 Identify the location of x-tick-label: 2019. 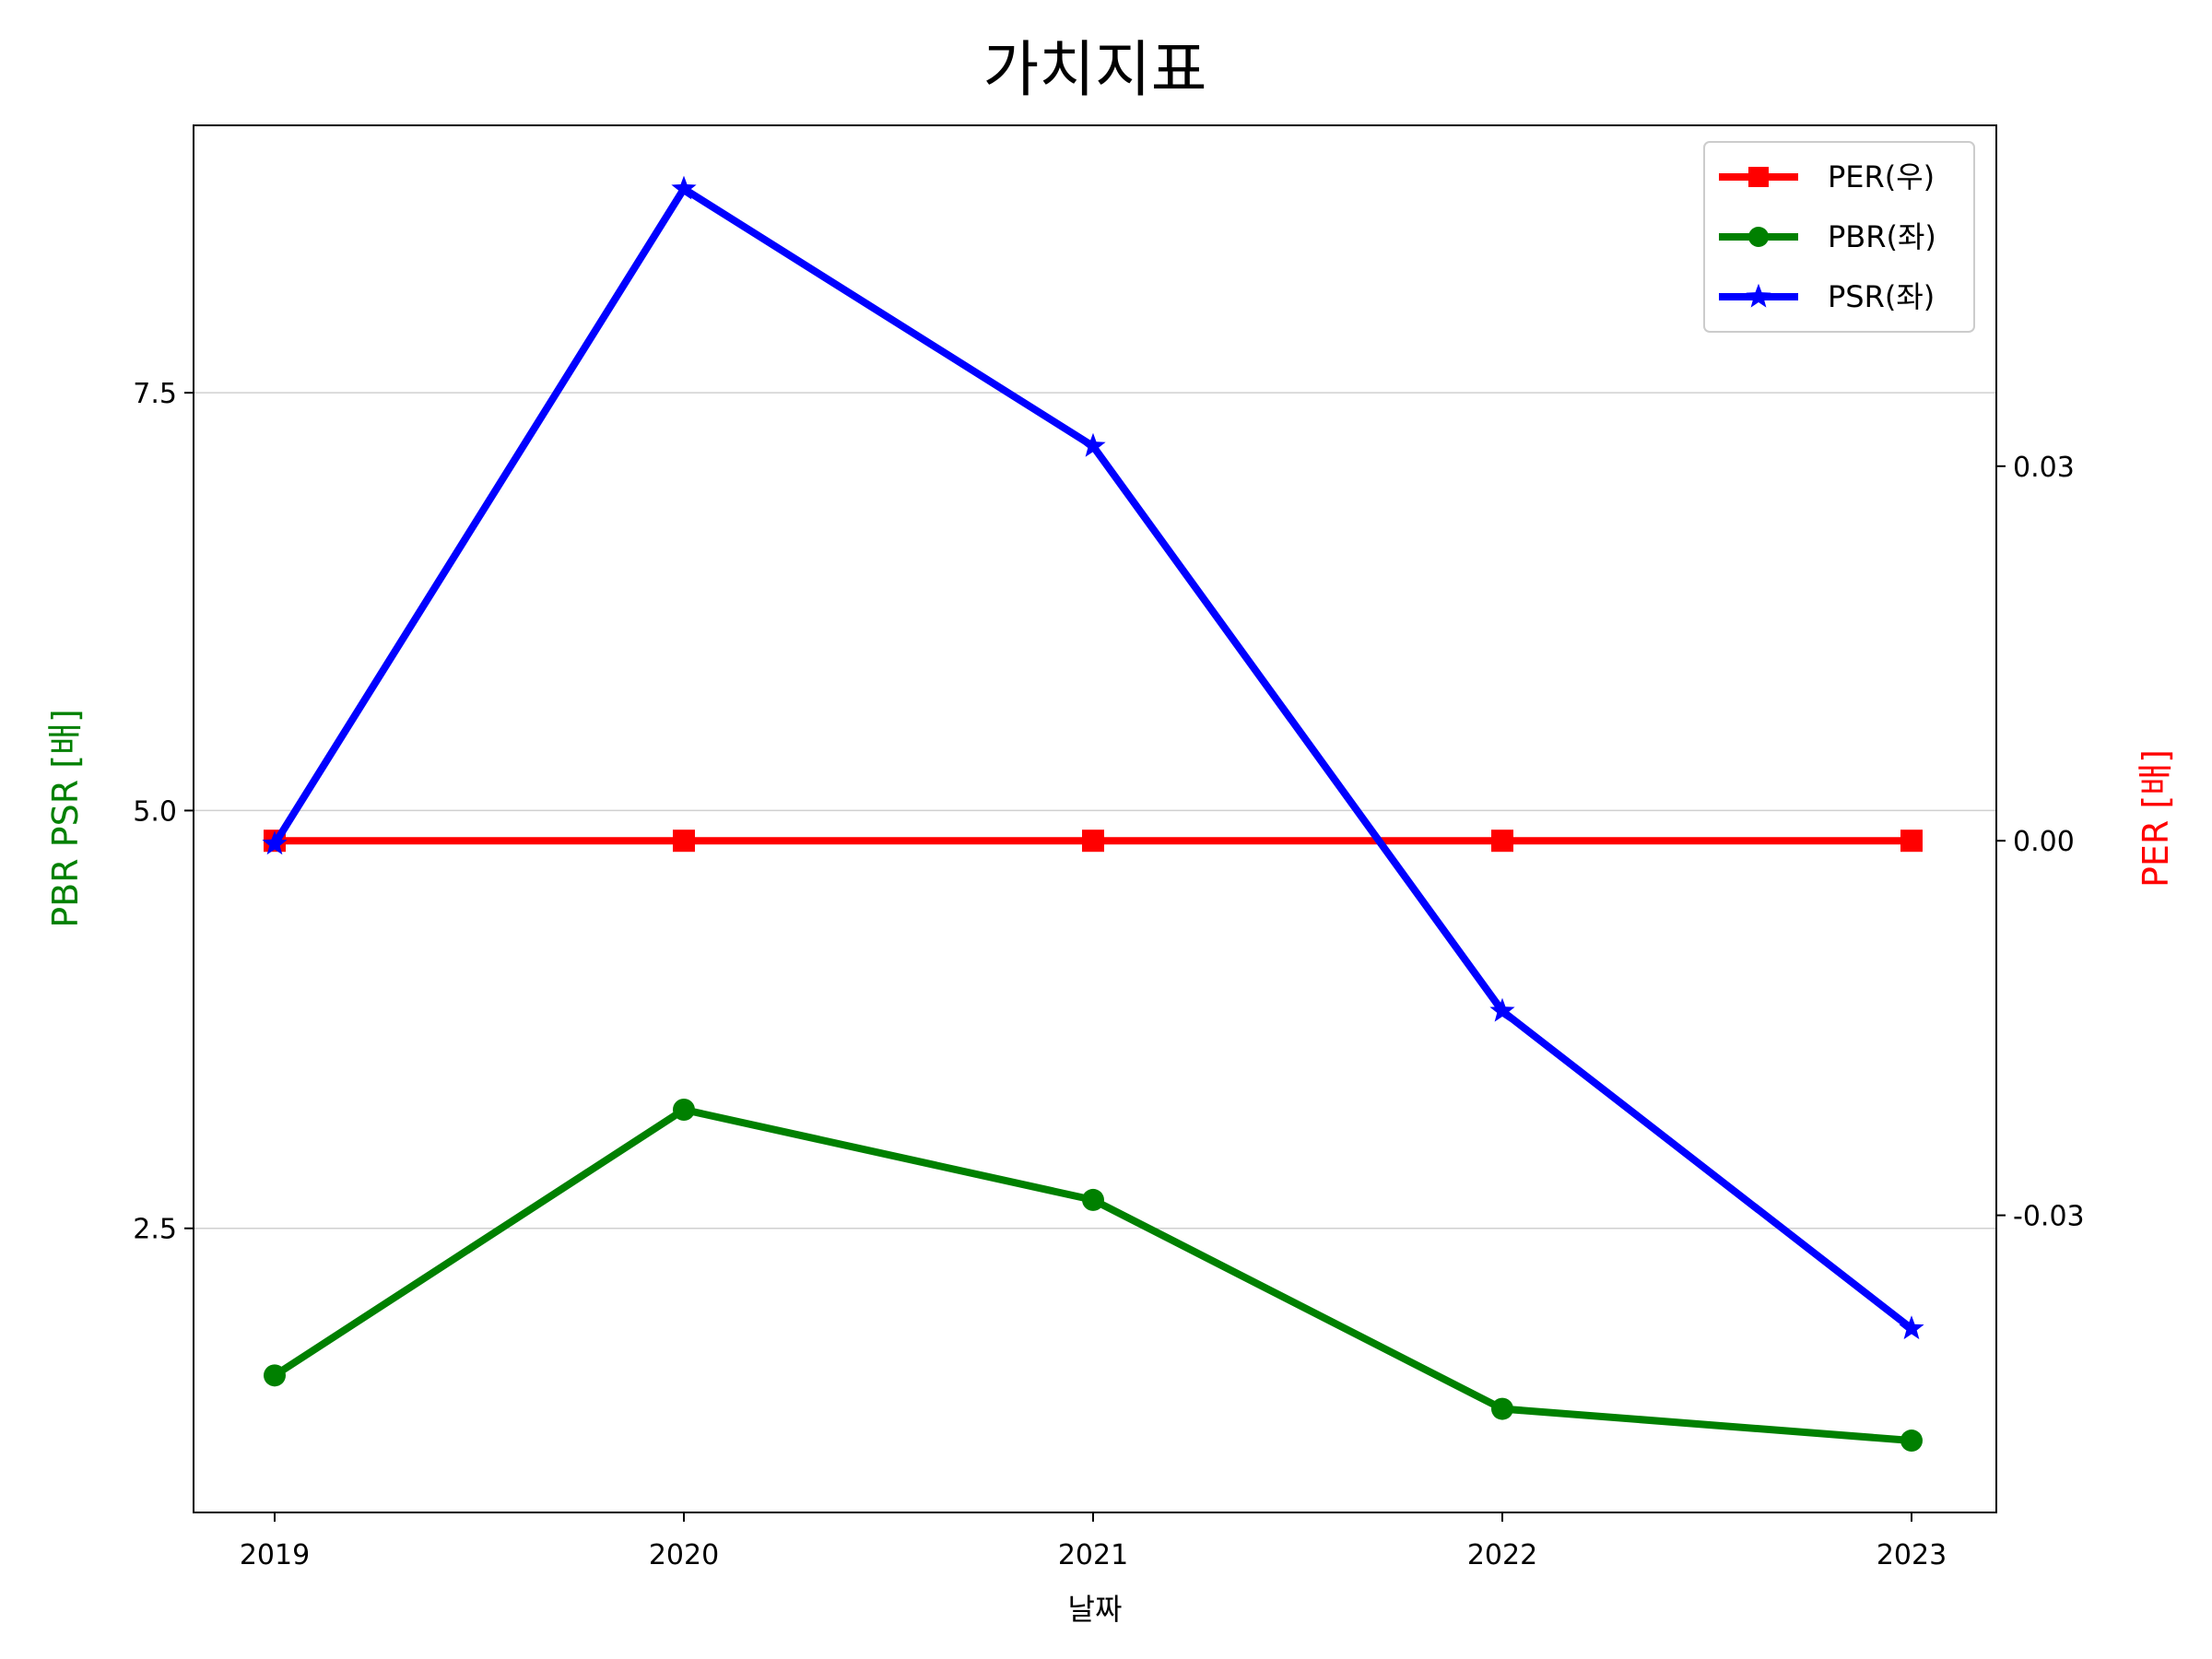
(275, 1555).